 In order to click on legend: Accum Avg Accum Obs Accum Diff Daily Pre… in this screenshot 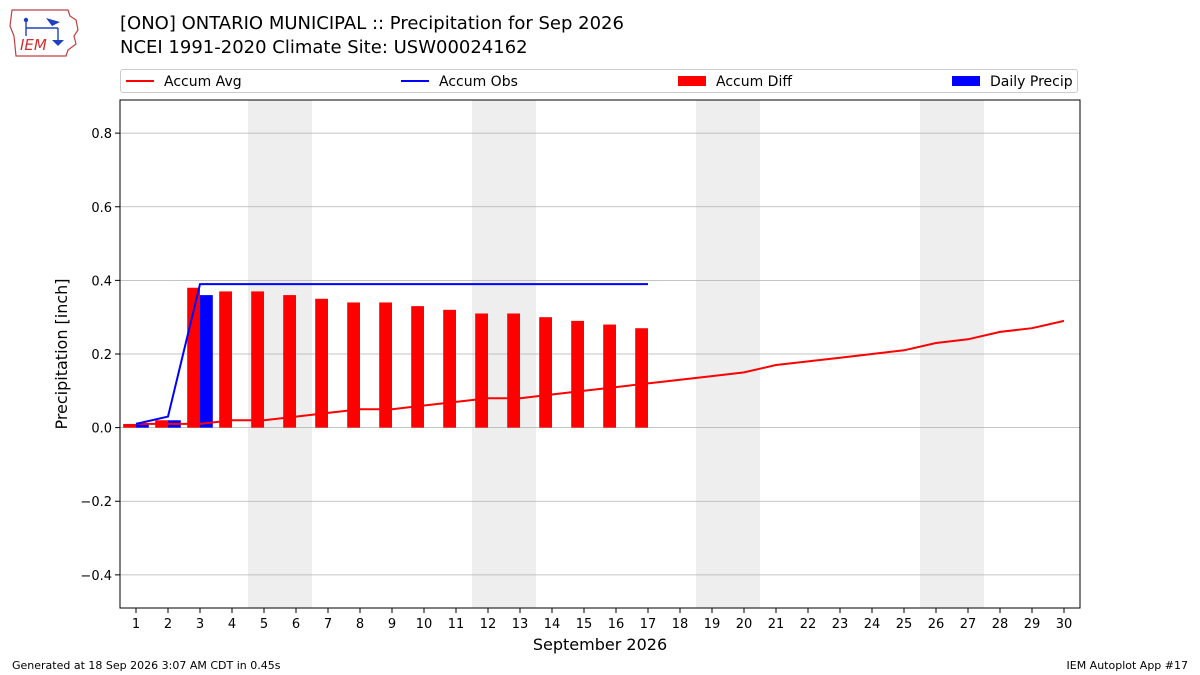, I will do `click(599, 81)`.